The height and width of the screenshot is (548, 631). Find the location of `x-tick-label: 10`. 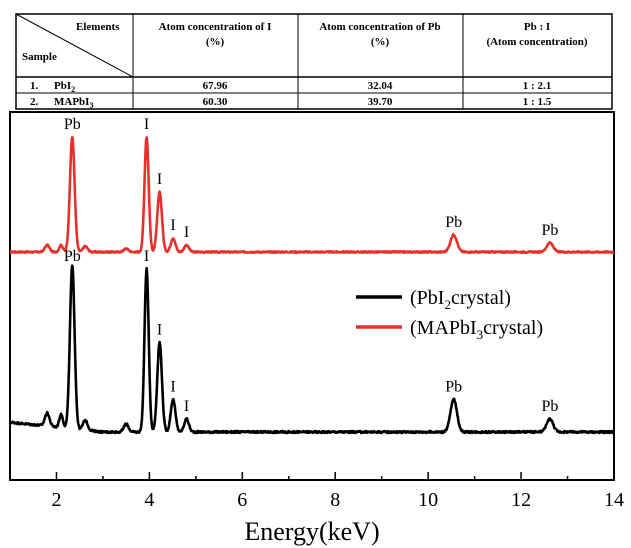

x-tick-label: 10 is located at coordinates (428, 500).